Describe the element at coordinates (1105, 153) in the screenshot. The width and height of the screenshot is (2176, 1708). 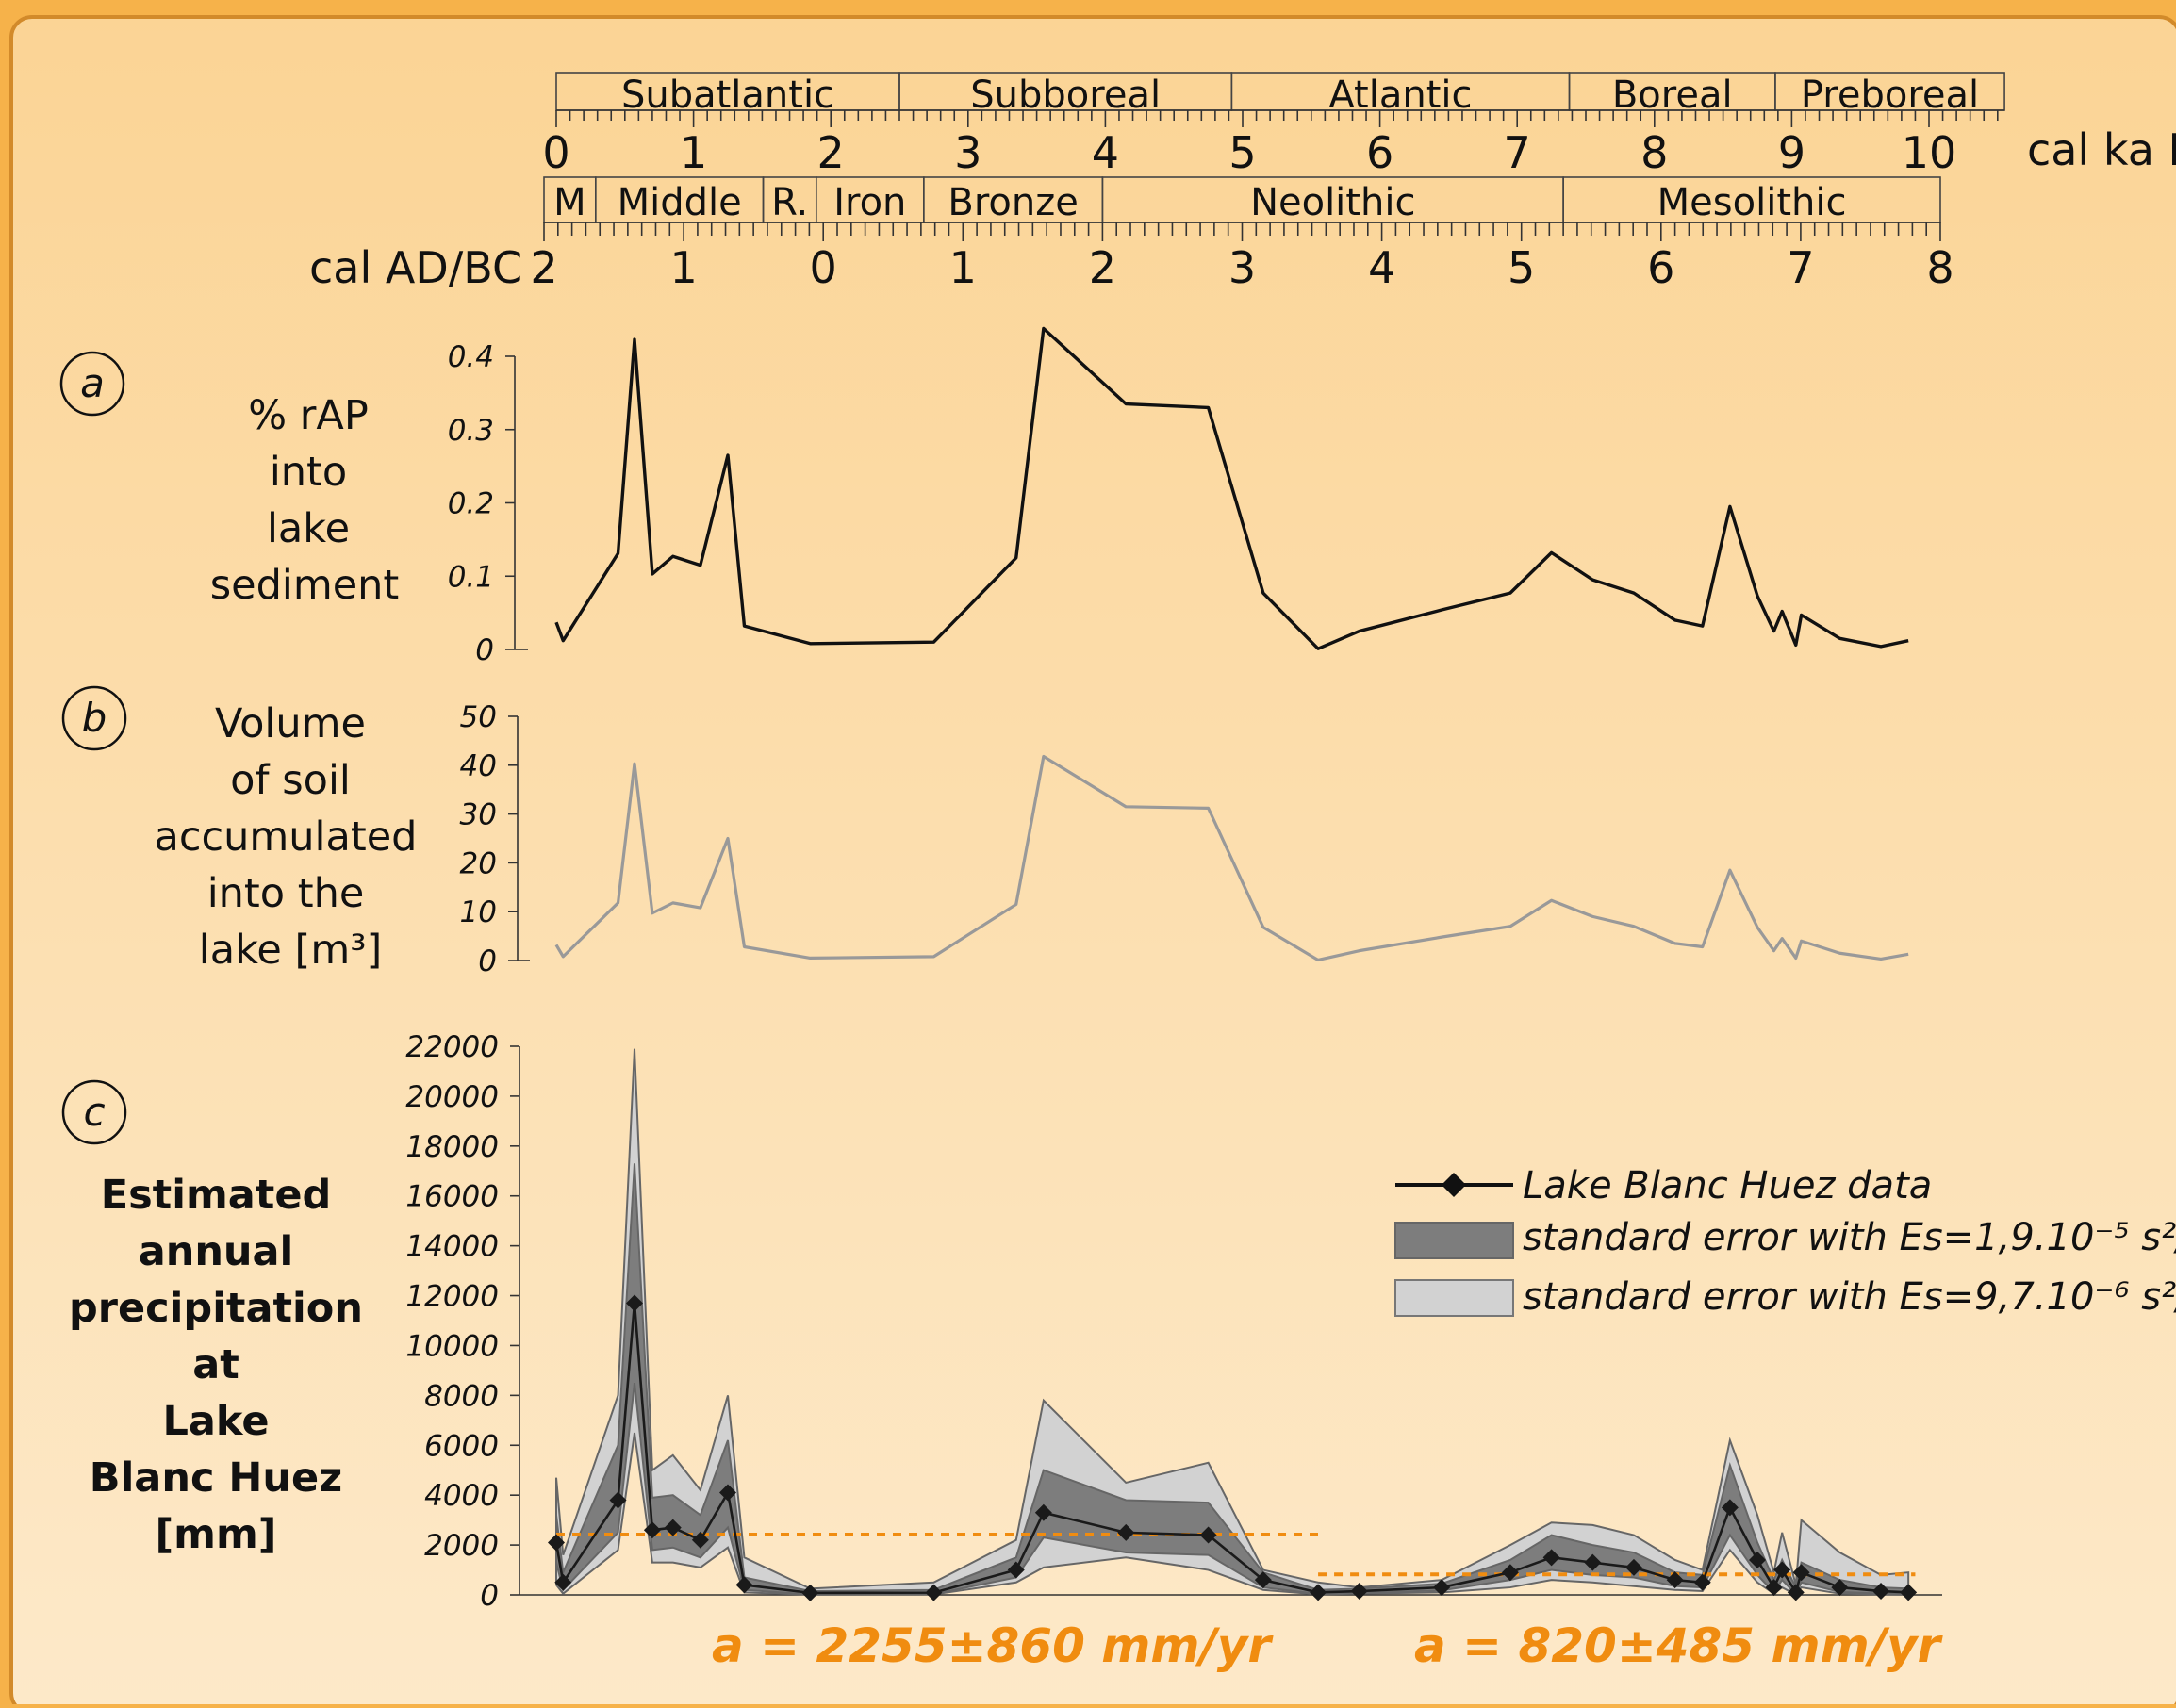
I see `top-axis-tick-label: 4` at that location.